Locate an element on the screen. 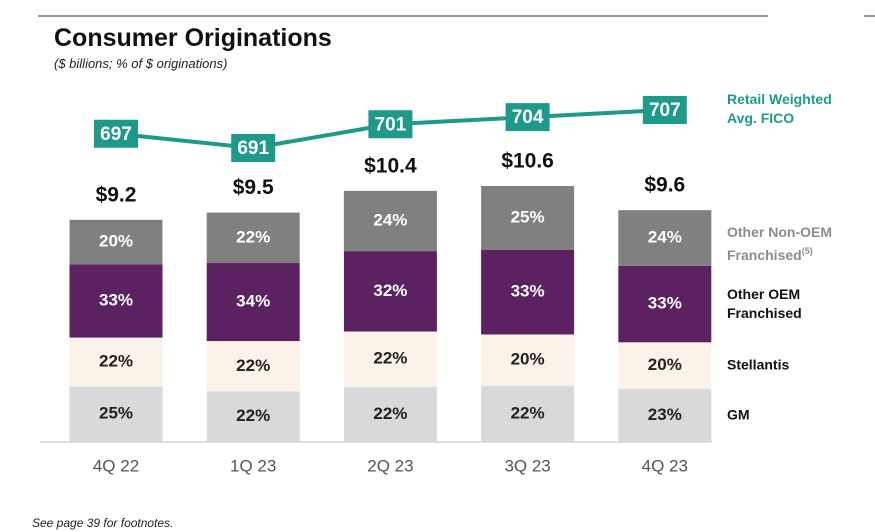 The image size is (875, 532). fico-label: 691 is located at coordinates (253, 148).